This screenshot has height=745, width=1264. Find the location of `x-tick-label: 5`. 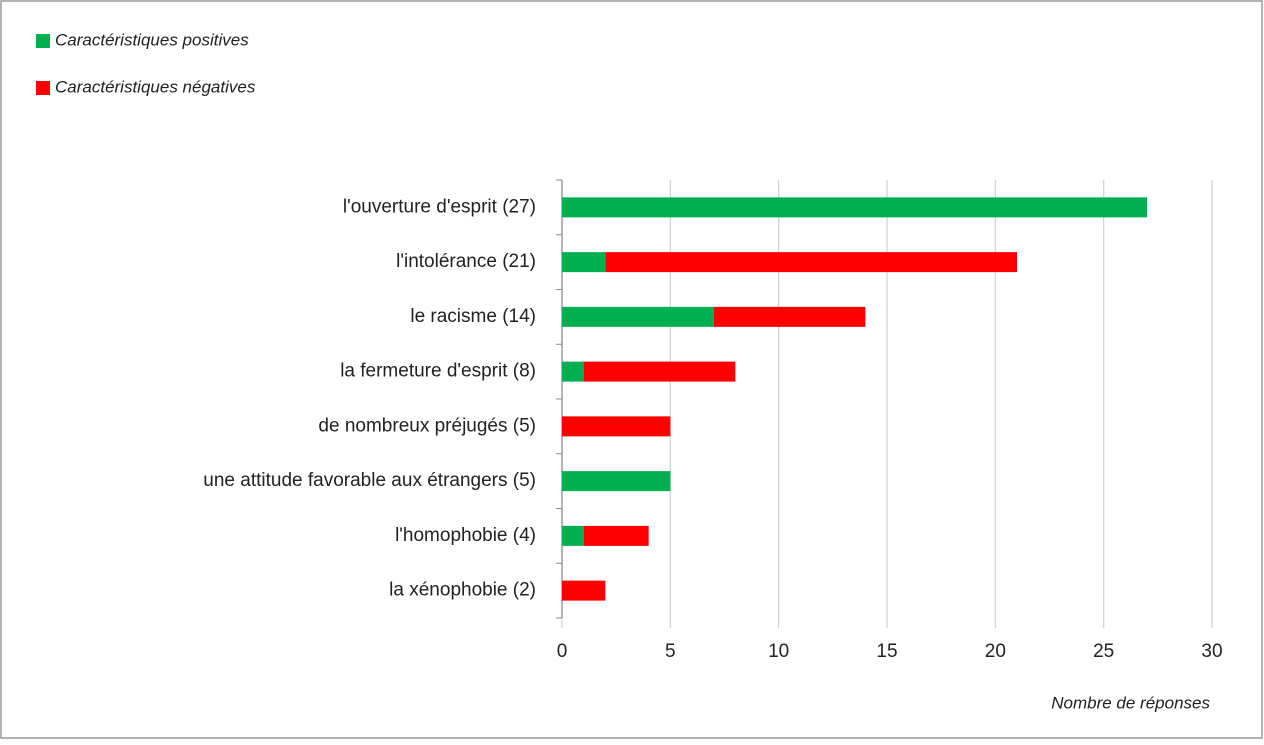

x-tick-label: 5 is located at coordinates (670, 651).